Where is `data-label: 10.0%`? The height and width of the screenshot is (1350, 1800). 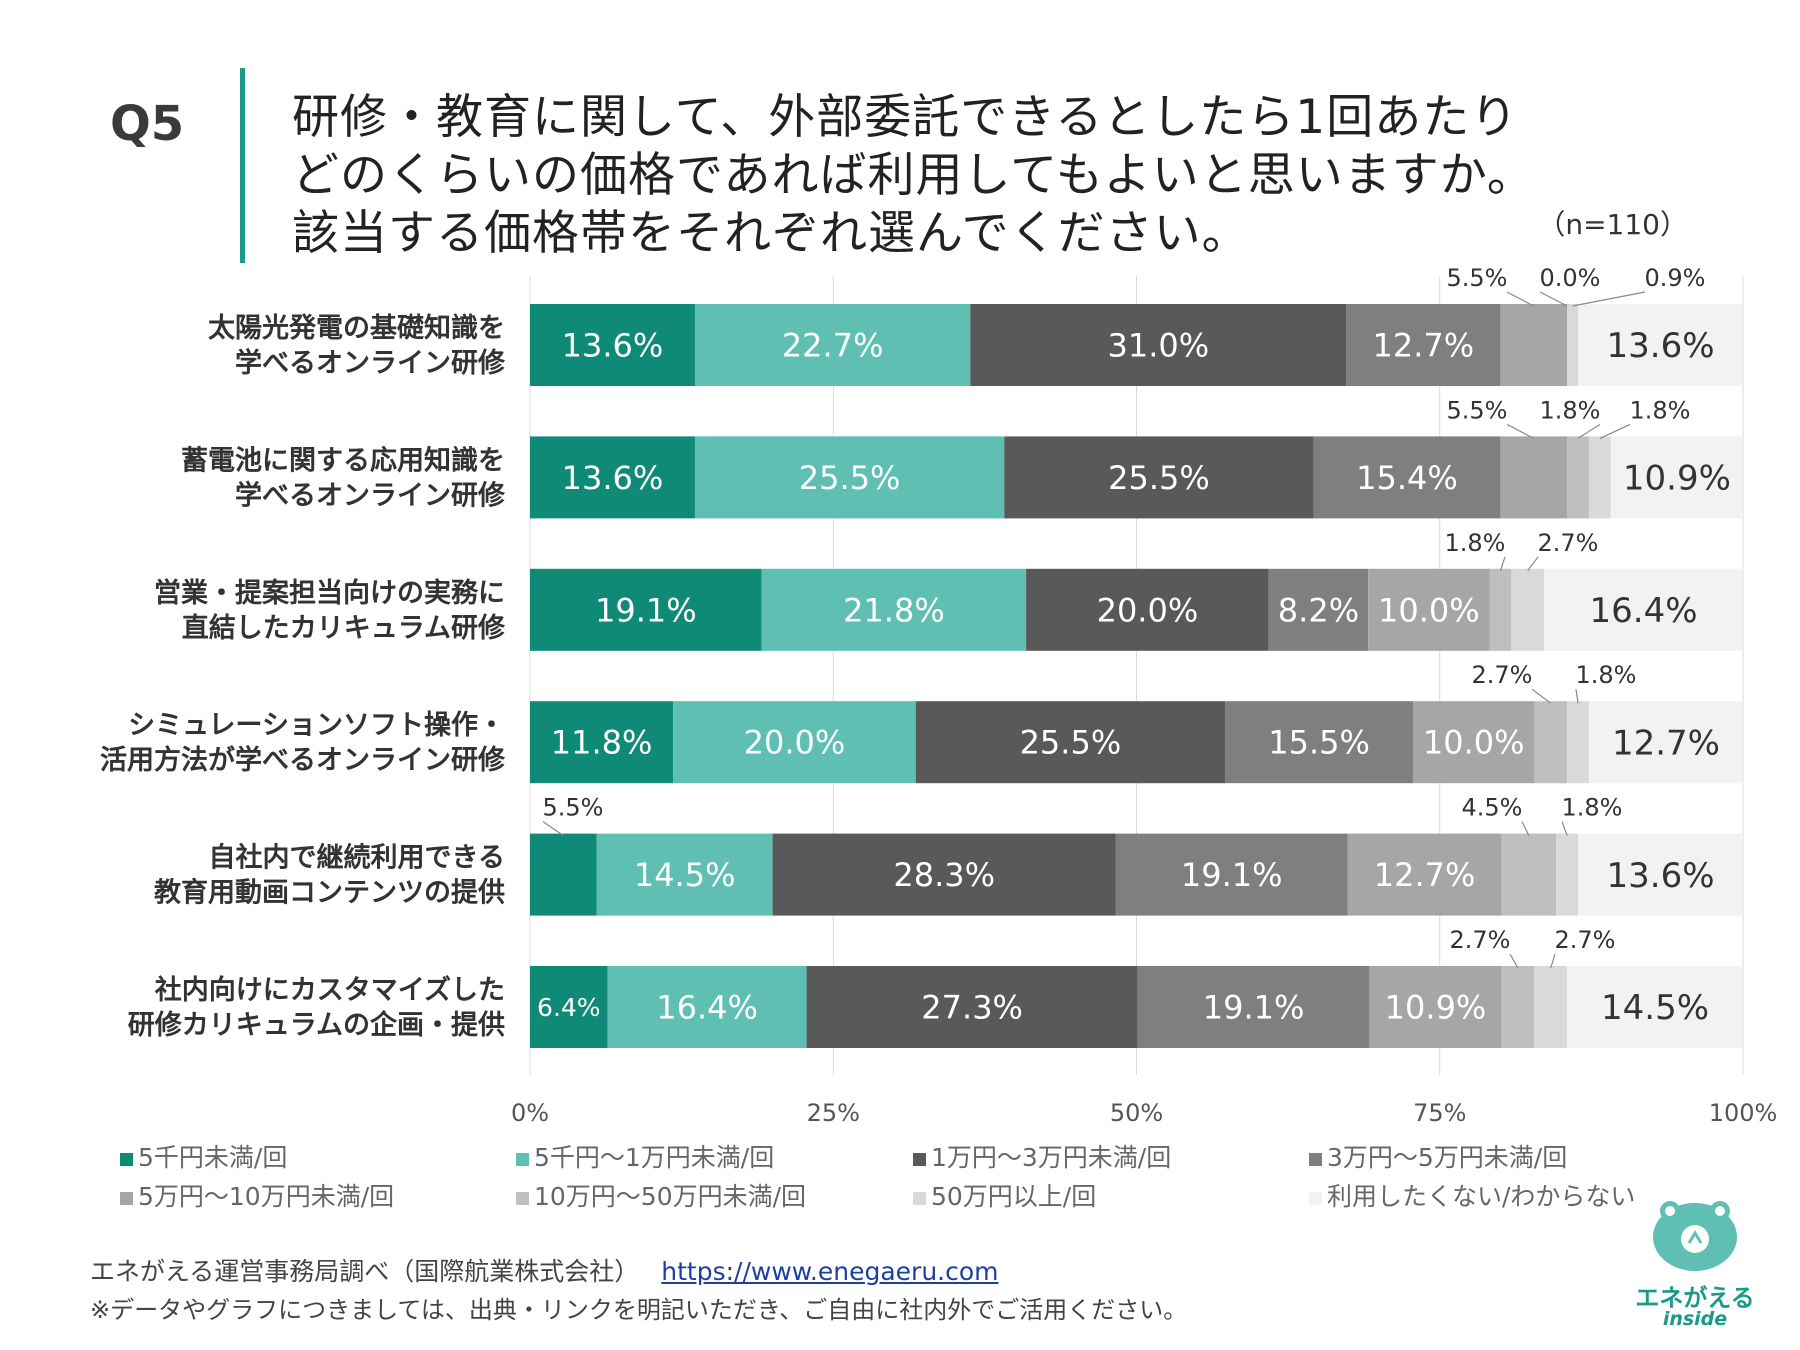
data-label: 10.0% is located at coordinates (1429, 610).